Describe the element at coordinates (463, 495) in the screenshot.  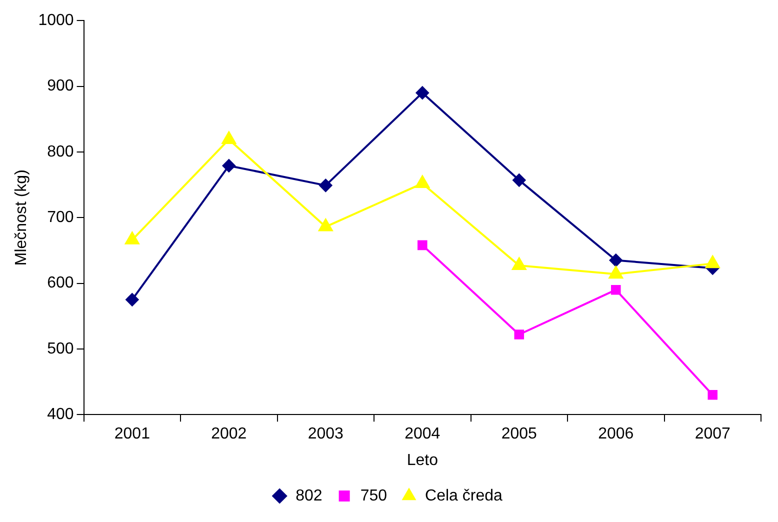
I see `legend-label: Cela čreda` at that location.